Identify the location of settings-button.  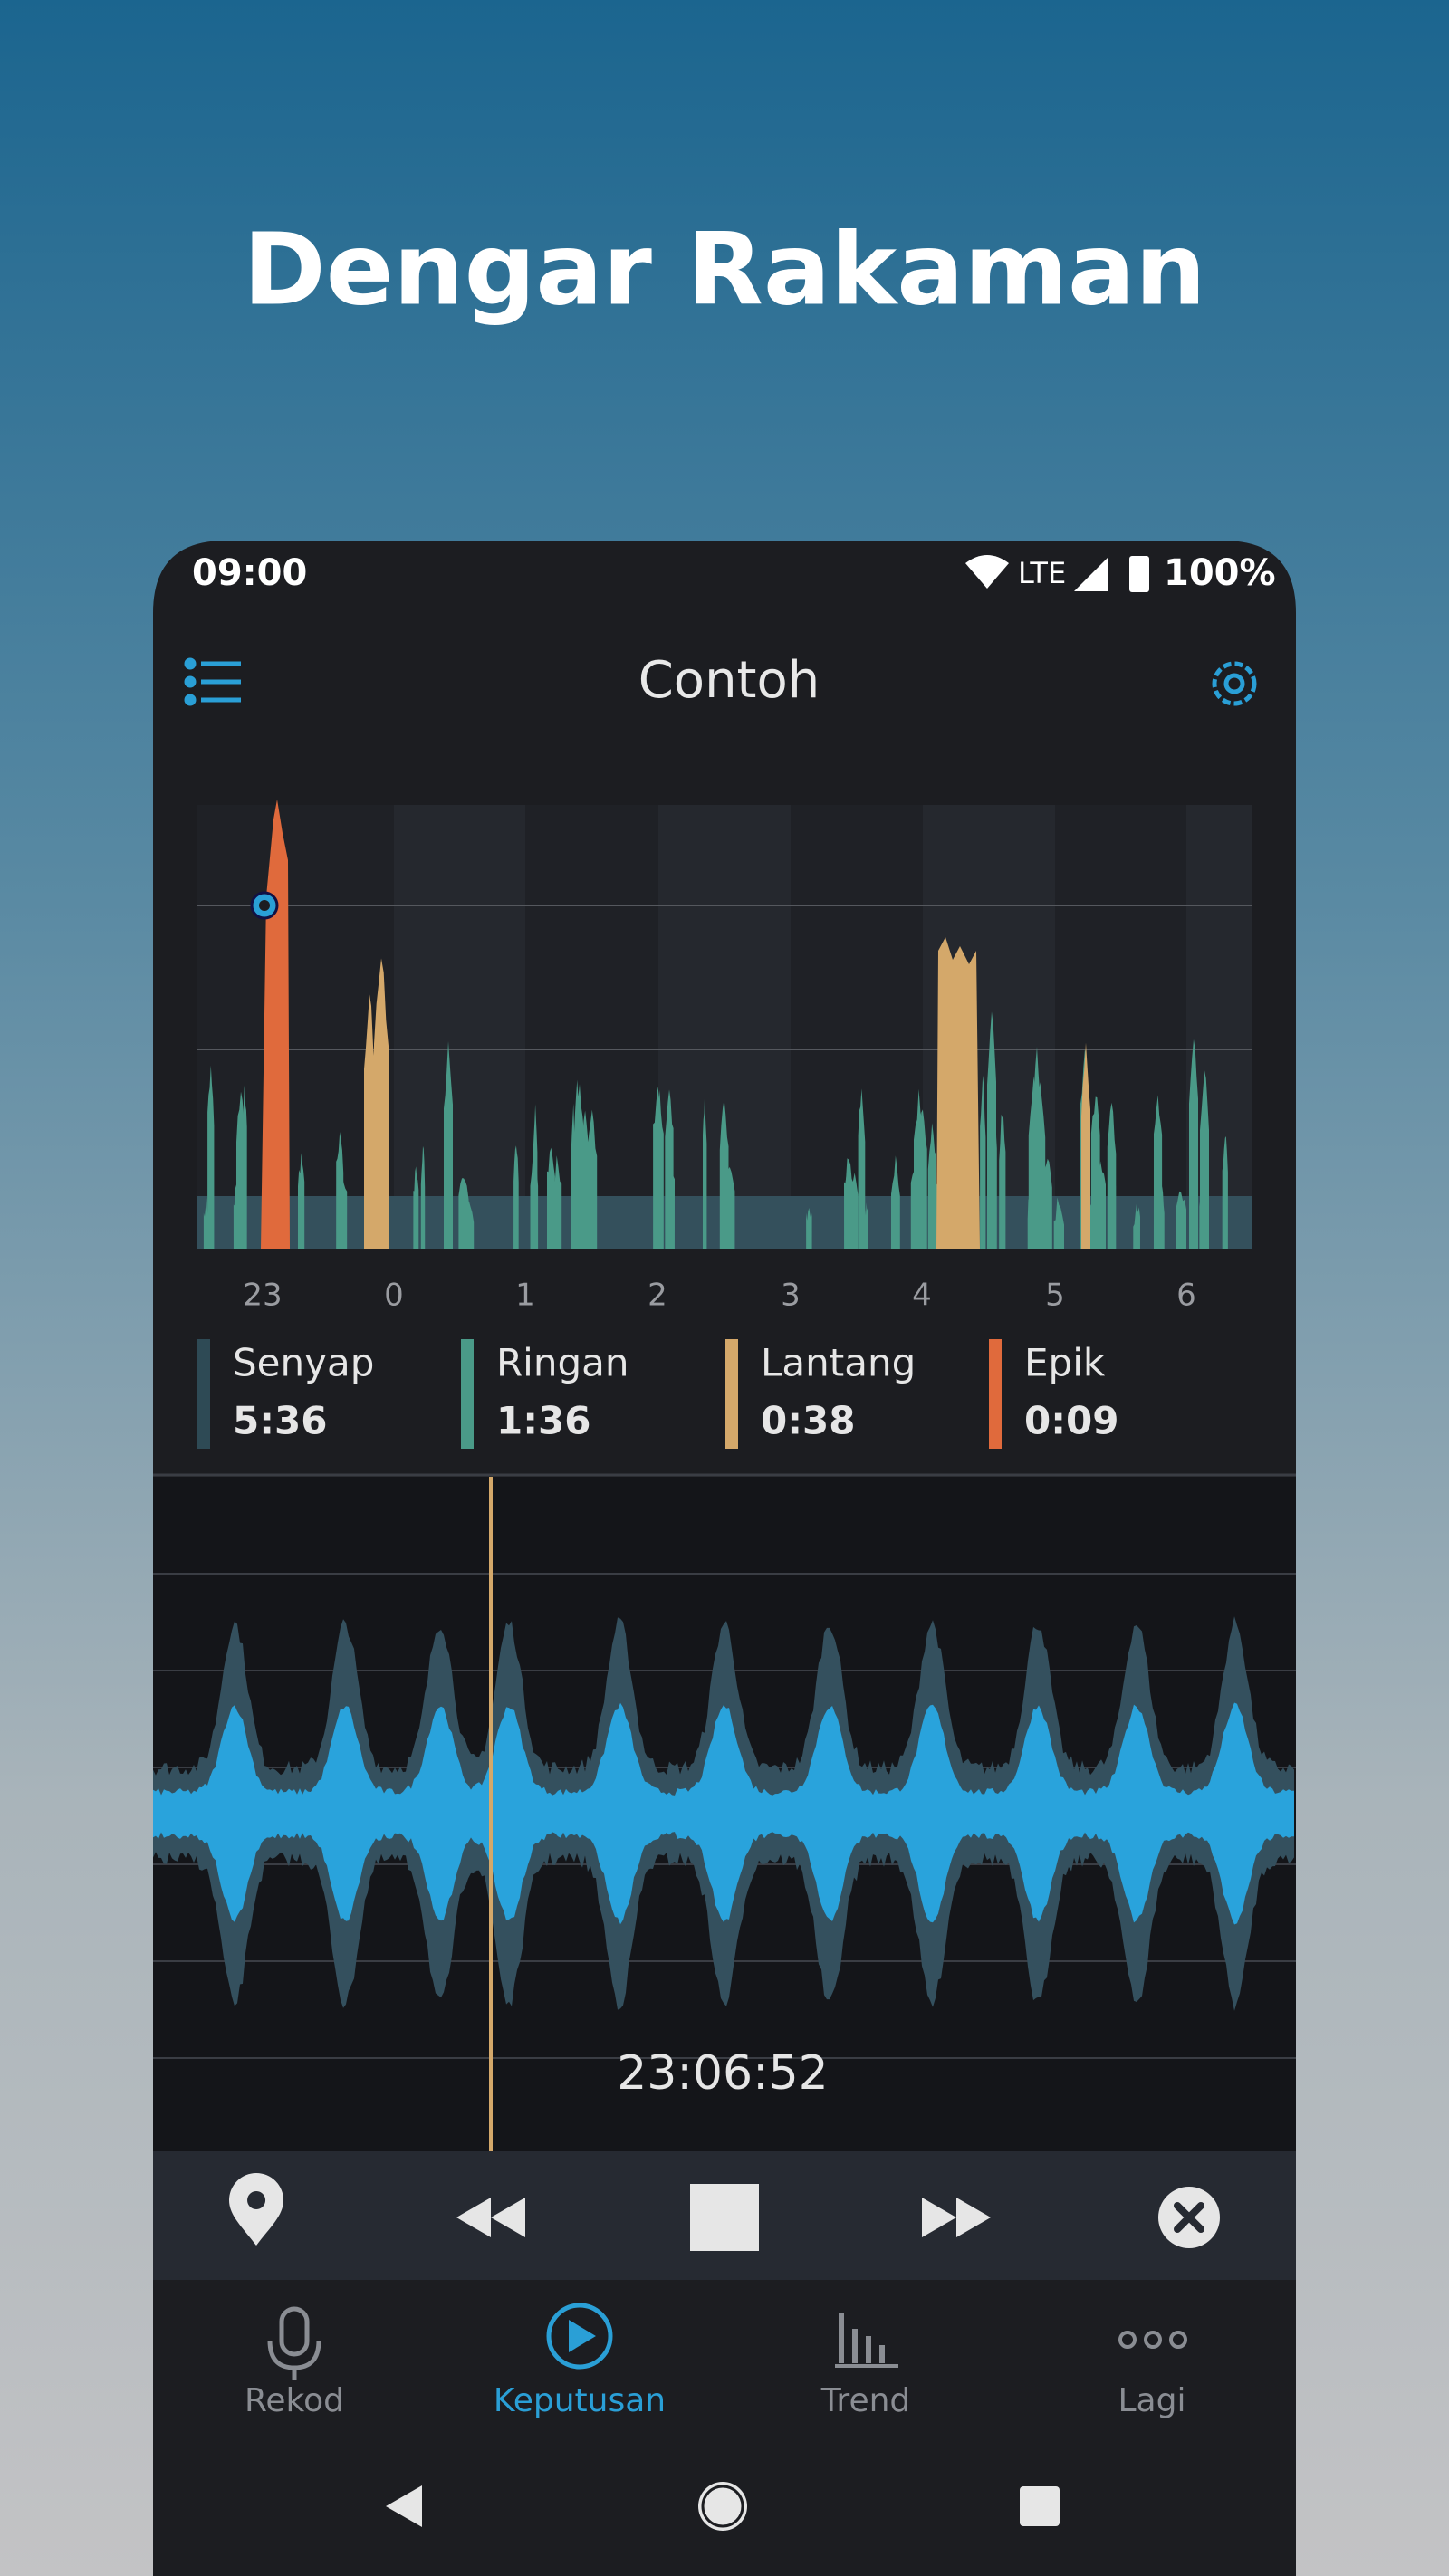
(1234, 683).